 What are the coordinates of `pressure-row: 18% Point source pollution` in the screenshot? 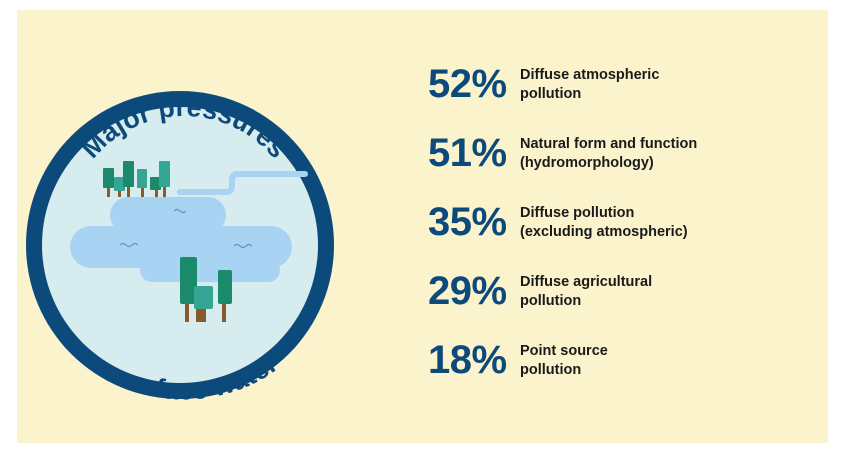 It's located at (623, 372).